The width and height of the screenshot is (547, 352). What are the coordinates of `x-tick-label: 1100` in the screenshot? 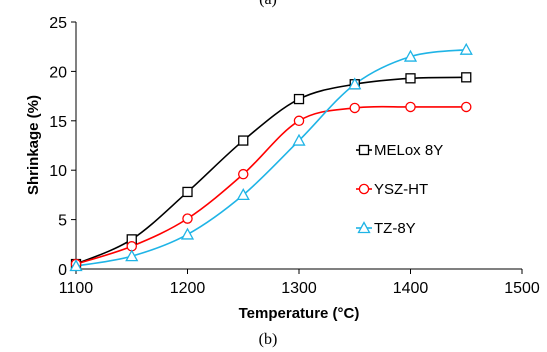 It's located at (76, 288).